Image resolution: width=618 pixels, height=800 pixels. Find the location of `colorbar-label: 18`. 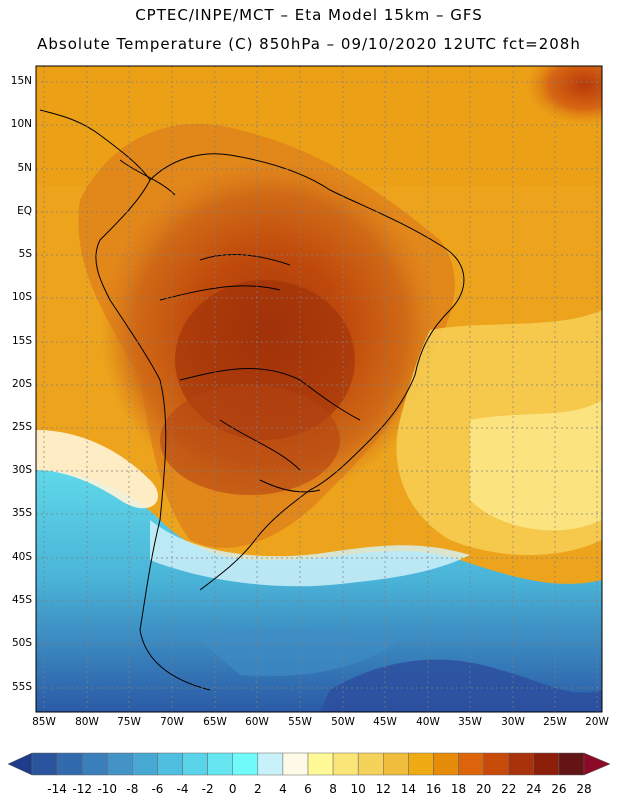

colorbar-label: 18 is located at coordinates (458, 789).